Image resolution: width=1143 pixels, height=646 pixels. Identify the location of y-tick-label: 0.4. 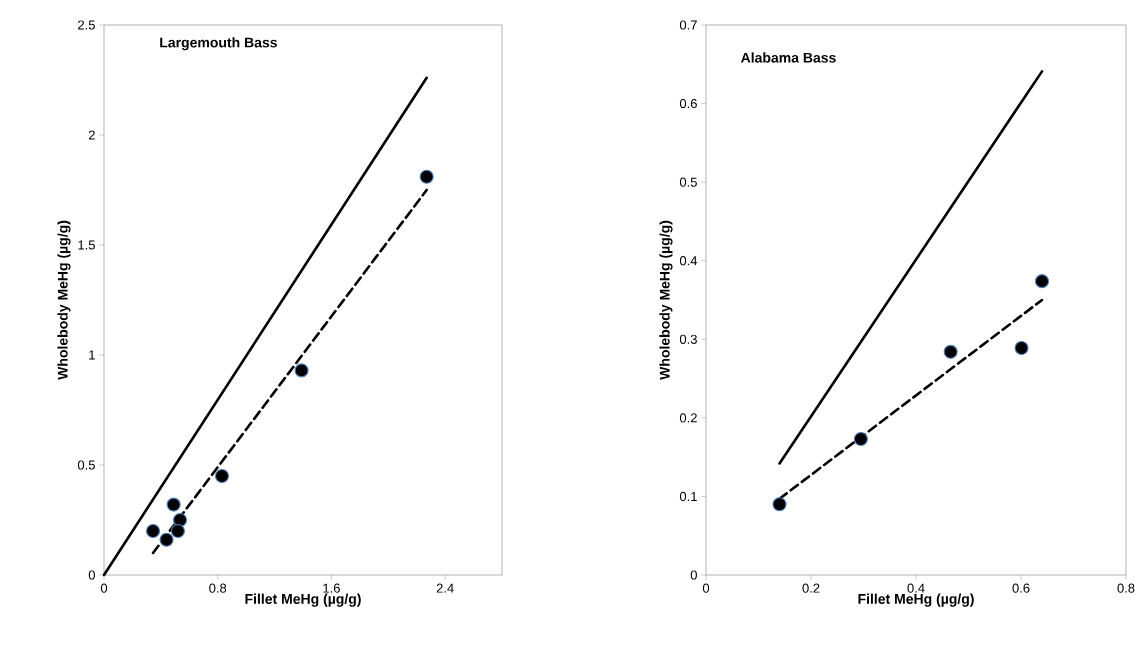
(688, 261).